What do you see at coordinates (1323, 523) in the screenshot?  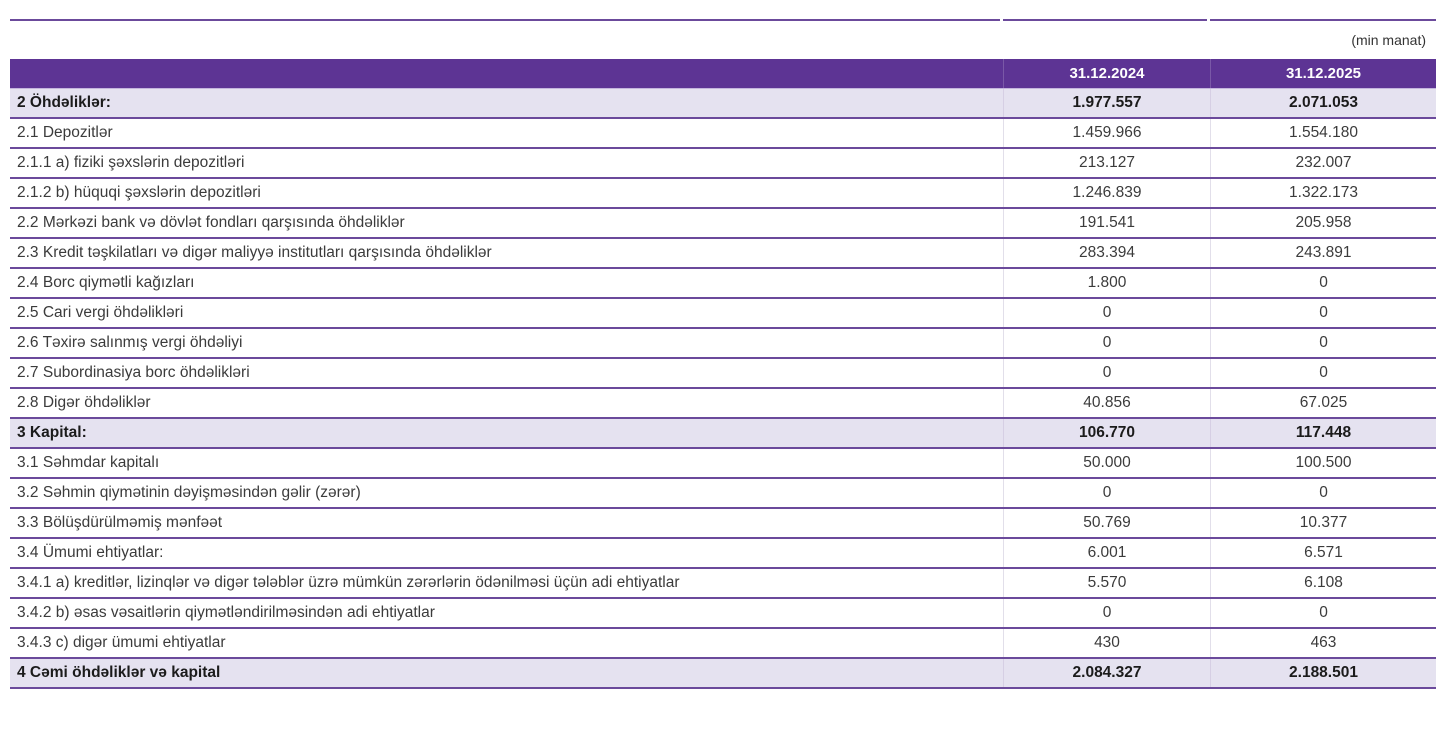 I see `row-value-2025: 10.377` at bounding box center [1323, 523].